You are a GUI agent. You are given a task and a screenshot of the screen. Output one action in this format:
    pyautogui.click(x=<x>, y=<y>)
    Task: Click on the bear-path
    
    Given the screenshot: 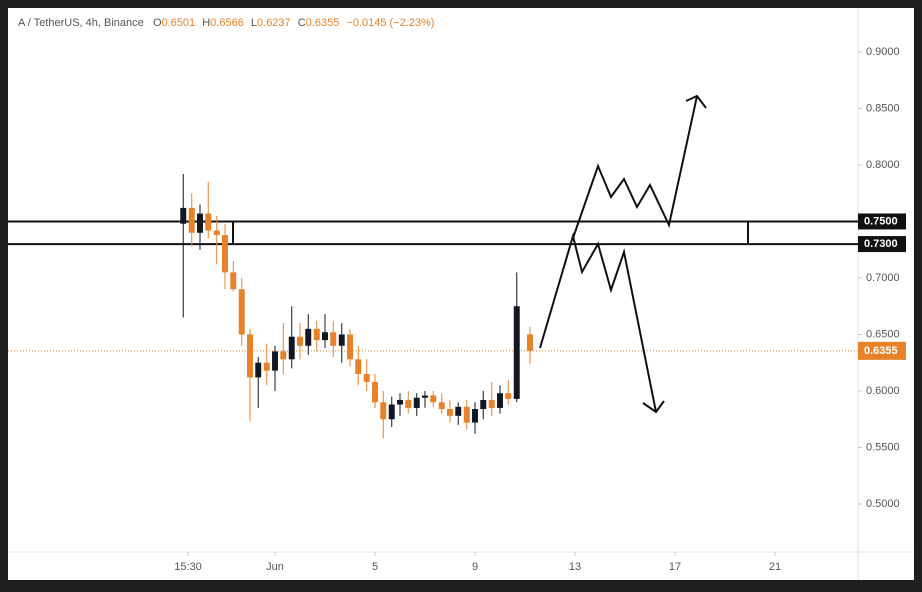 What is the action you would take?
    pyautogui.click(x=598, y=322)
    